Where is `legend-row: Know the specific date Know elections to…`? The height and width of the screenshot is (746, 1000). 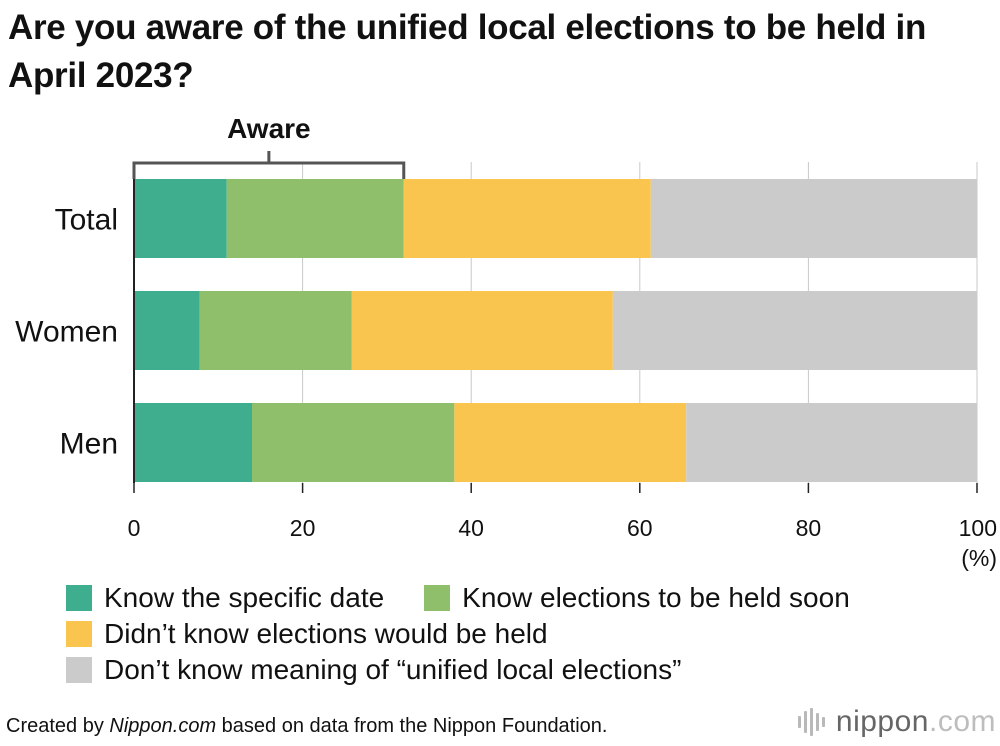
legend-row: Know the specific date Know elections to… is located at coordinates (531, 598).